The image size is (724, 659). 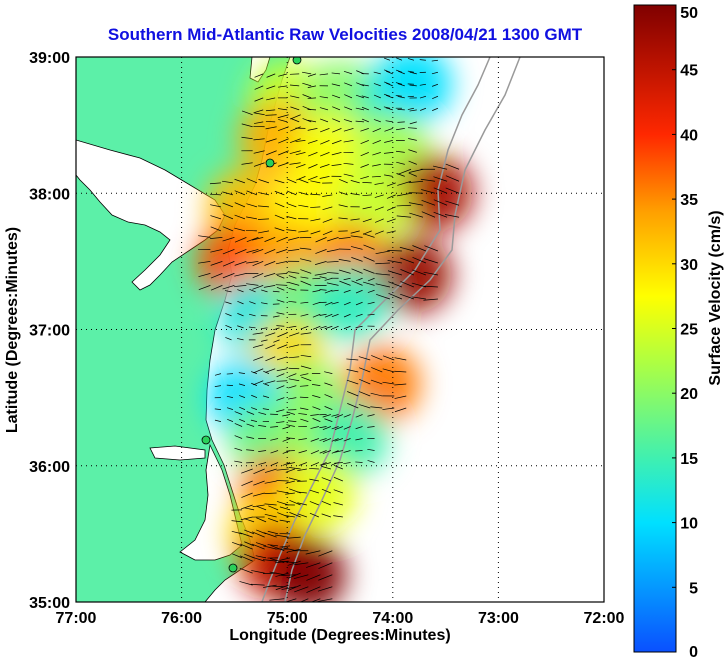 I want to click on colorbar-tick-label: 0, so click(x=693, y=651).